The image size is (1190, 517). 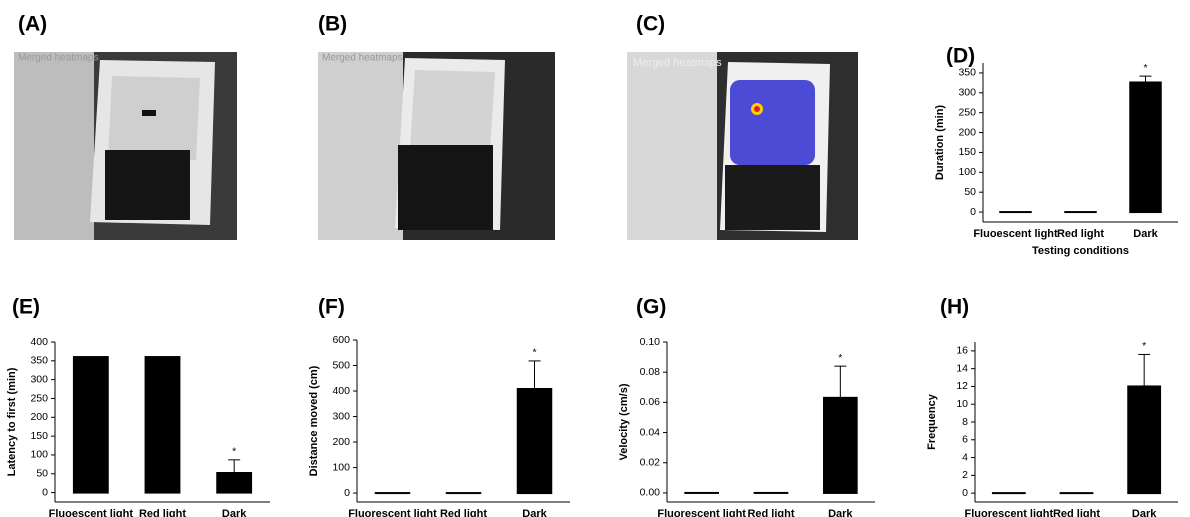 I want to click on y-tick-label: 14, so click(x=962, y=368).